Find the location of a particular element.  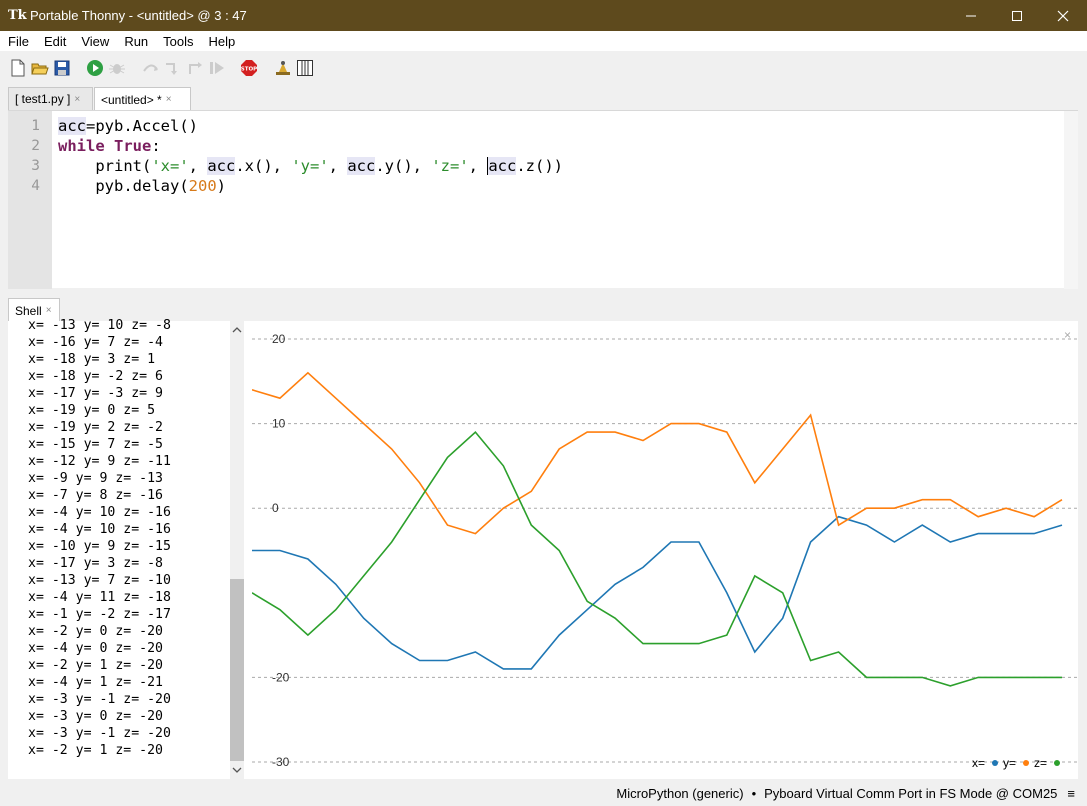

shell-line: x= -13 y= 7 z= -10 is located at coordinates (99, 580).